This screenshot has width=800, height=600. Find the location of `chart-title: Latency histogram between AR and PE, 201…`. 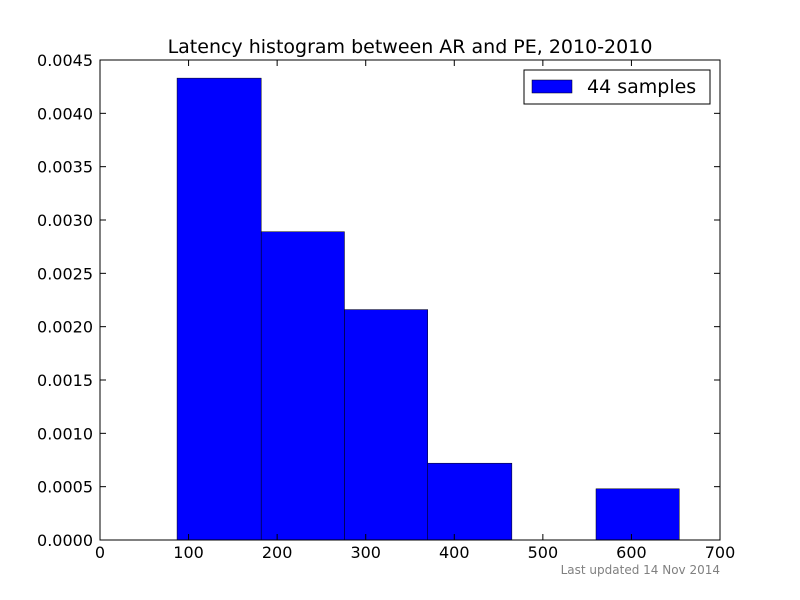

chart-title: Latency histogram between AR and PE, 201… is located at coordinates (410, 47).